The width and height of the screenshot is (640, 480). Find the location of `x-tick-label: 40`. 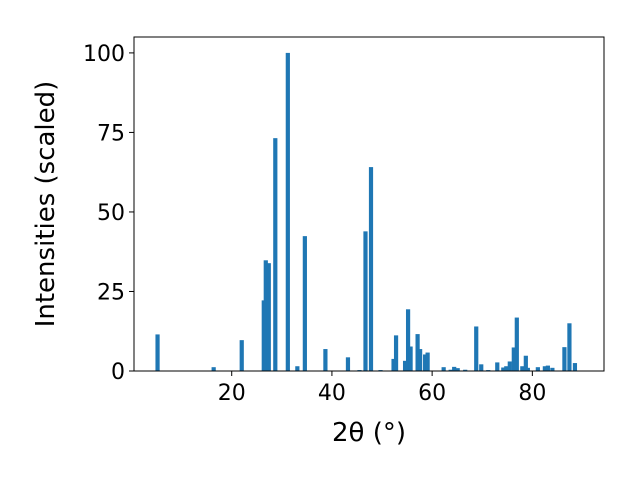

x-tick-label: 40 is located at coordinates (332, 393).